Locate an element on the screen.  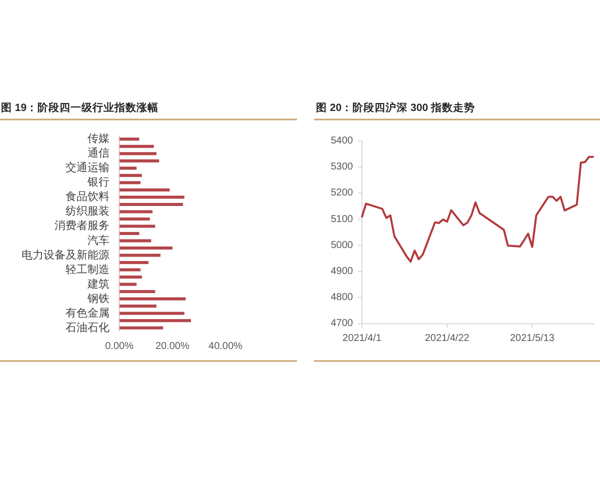
category-label: 交通运输 is located at coordinates (87, 168).